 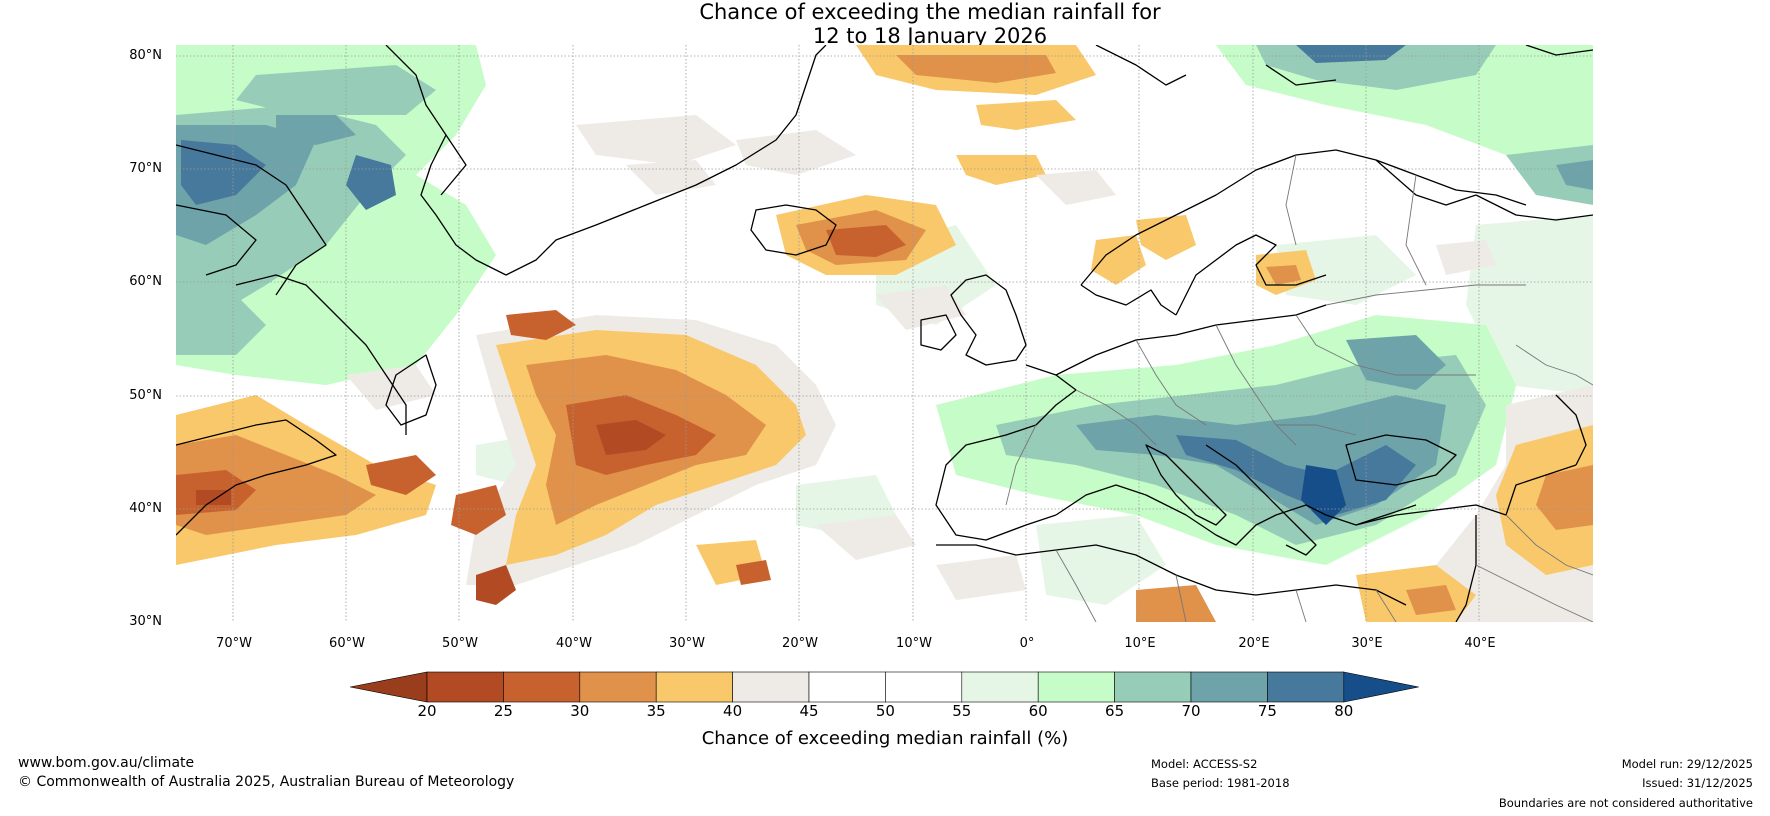 What do you see at coordinates (891, 202) in the screenshot?
I see `dry-region-iceland-sea` at bounding box center [891, 202].